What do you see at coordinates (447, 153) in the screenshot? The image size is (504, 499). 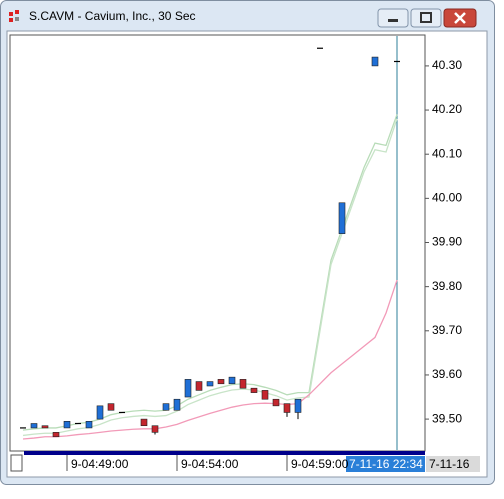 I see `y-tick-label: 40.10` at bounding box center [447, 153].